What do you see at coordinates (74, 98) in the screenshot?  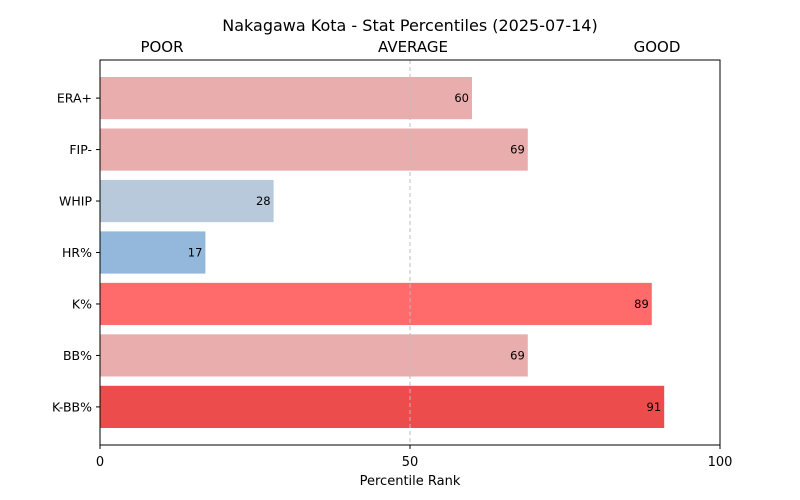 I see `category-label-era: ERA+` at bounding box center [74, 98].